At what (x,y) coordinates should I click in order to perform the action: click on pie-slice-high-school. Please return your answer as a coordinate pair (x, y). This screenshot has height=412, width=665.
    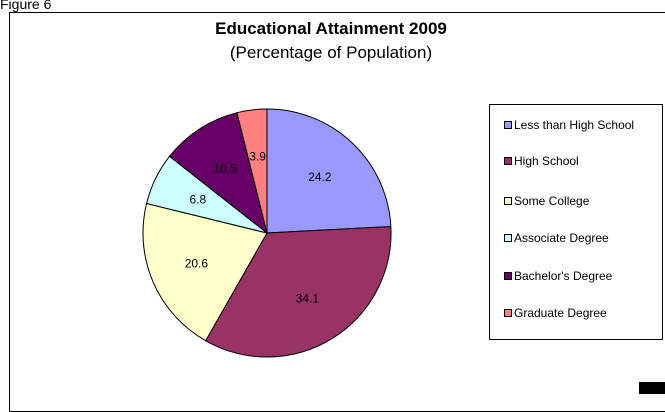
    Looking at the image, I should click on (298, 292).